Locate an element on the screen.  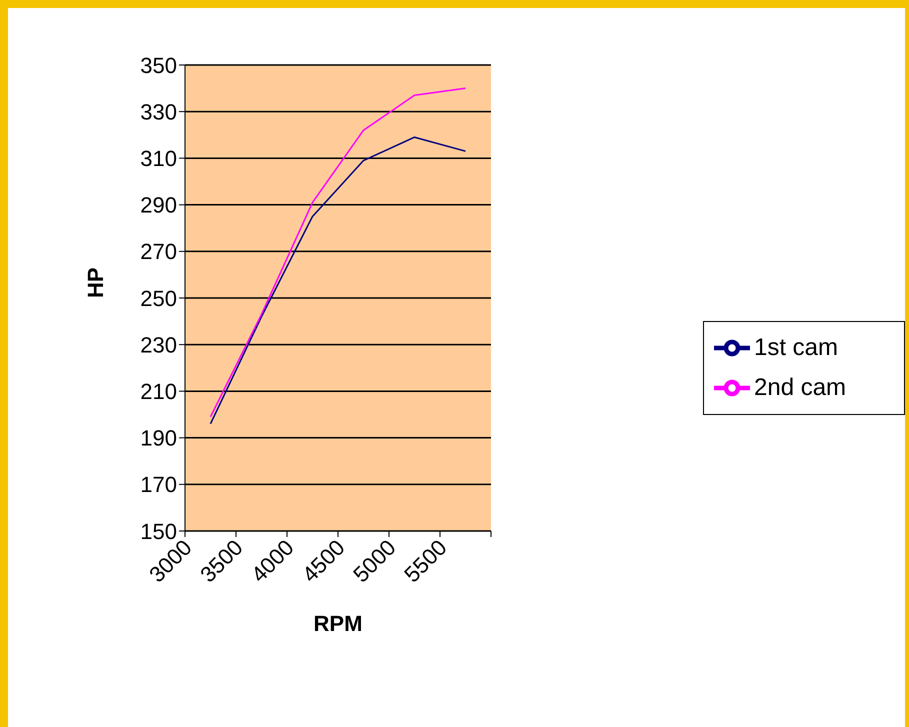
x-axis-title: RPM is located at coordinates (338, 623).